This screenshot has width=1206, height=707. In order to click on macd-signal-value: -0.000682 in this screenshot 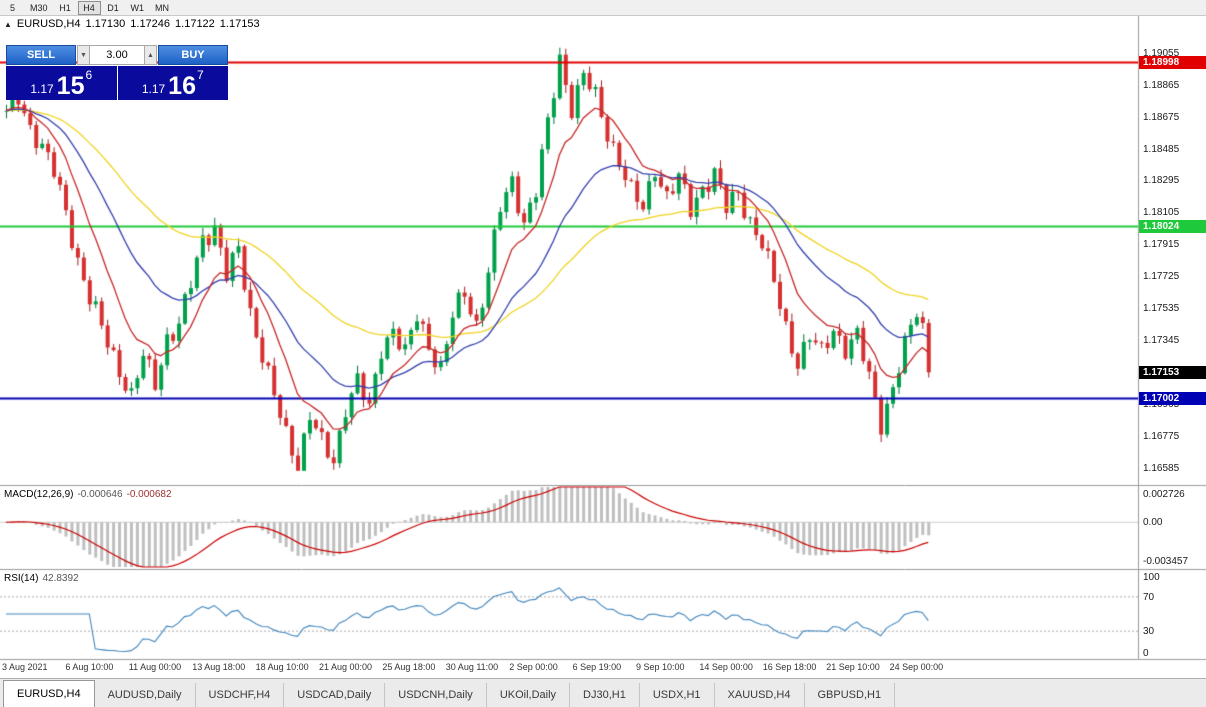, I will do `click(149, 494)`.